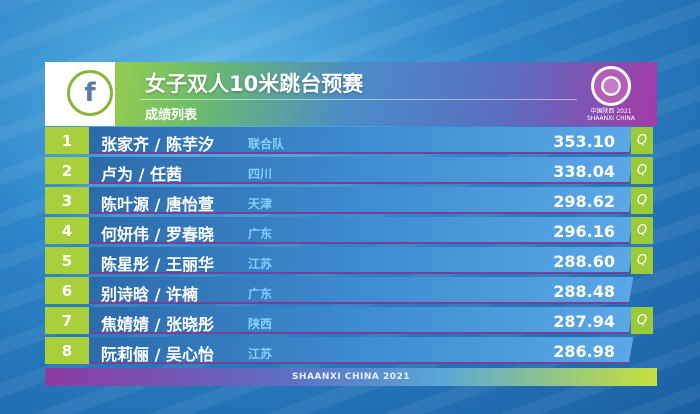 This screenshot has width=700, height=414. What do you see at coordinates (157, 354) in the screenshot?
I see `athlete-names: 阮莉俪 / 吴心怡` at bounding box center [157, 354].